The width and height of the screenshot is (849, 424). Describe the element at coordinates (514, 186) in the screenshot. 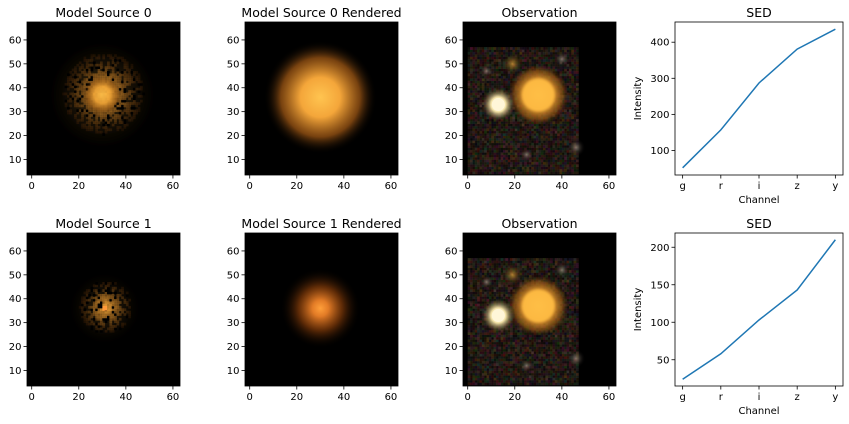

I see `x-tick-label: 20` at that location.